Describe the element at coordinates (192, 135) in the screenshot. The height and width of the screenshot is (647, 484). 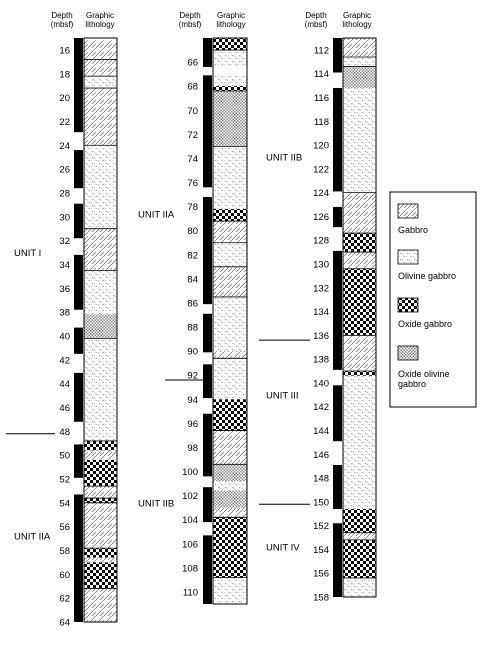
I see `depth-tick-label: 72` at that location.